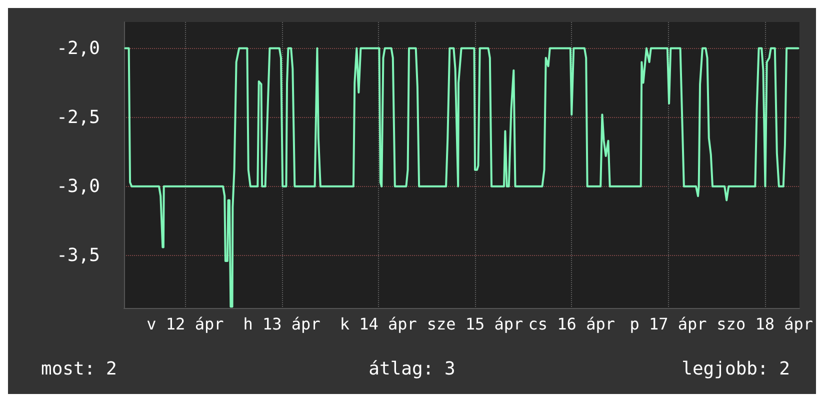  Describe the element at coordinates (572, 324) in the screenshot. I see `x-tick-label: cs 16 ápr` at that location.